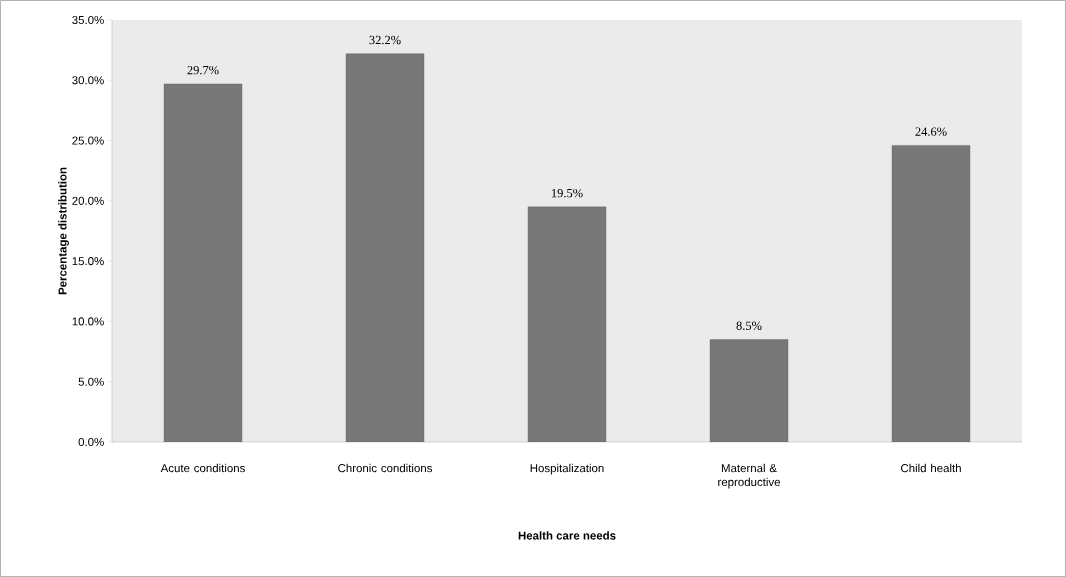 The width and height of the screenshot is (1066, 577). Describe the element at coordinates (91, 381) in the screenshot. I see `y-tick-label: 5.0%` at that location.